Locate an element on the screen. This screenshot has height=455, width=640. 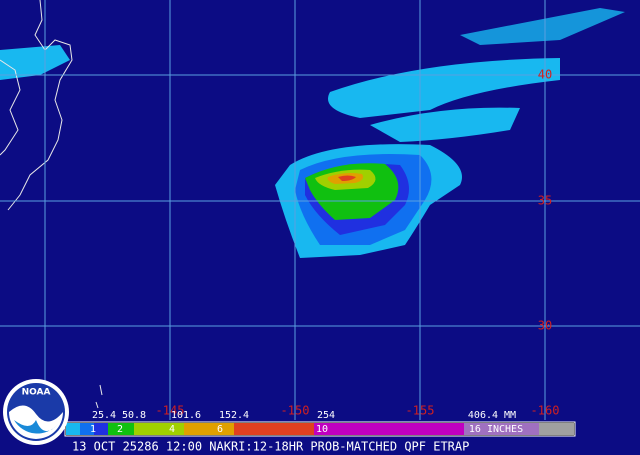
inch-label: 16 INCHES is located at coordinates (496, 429).